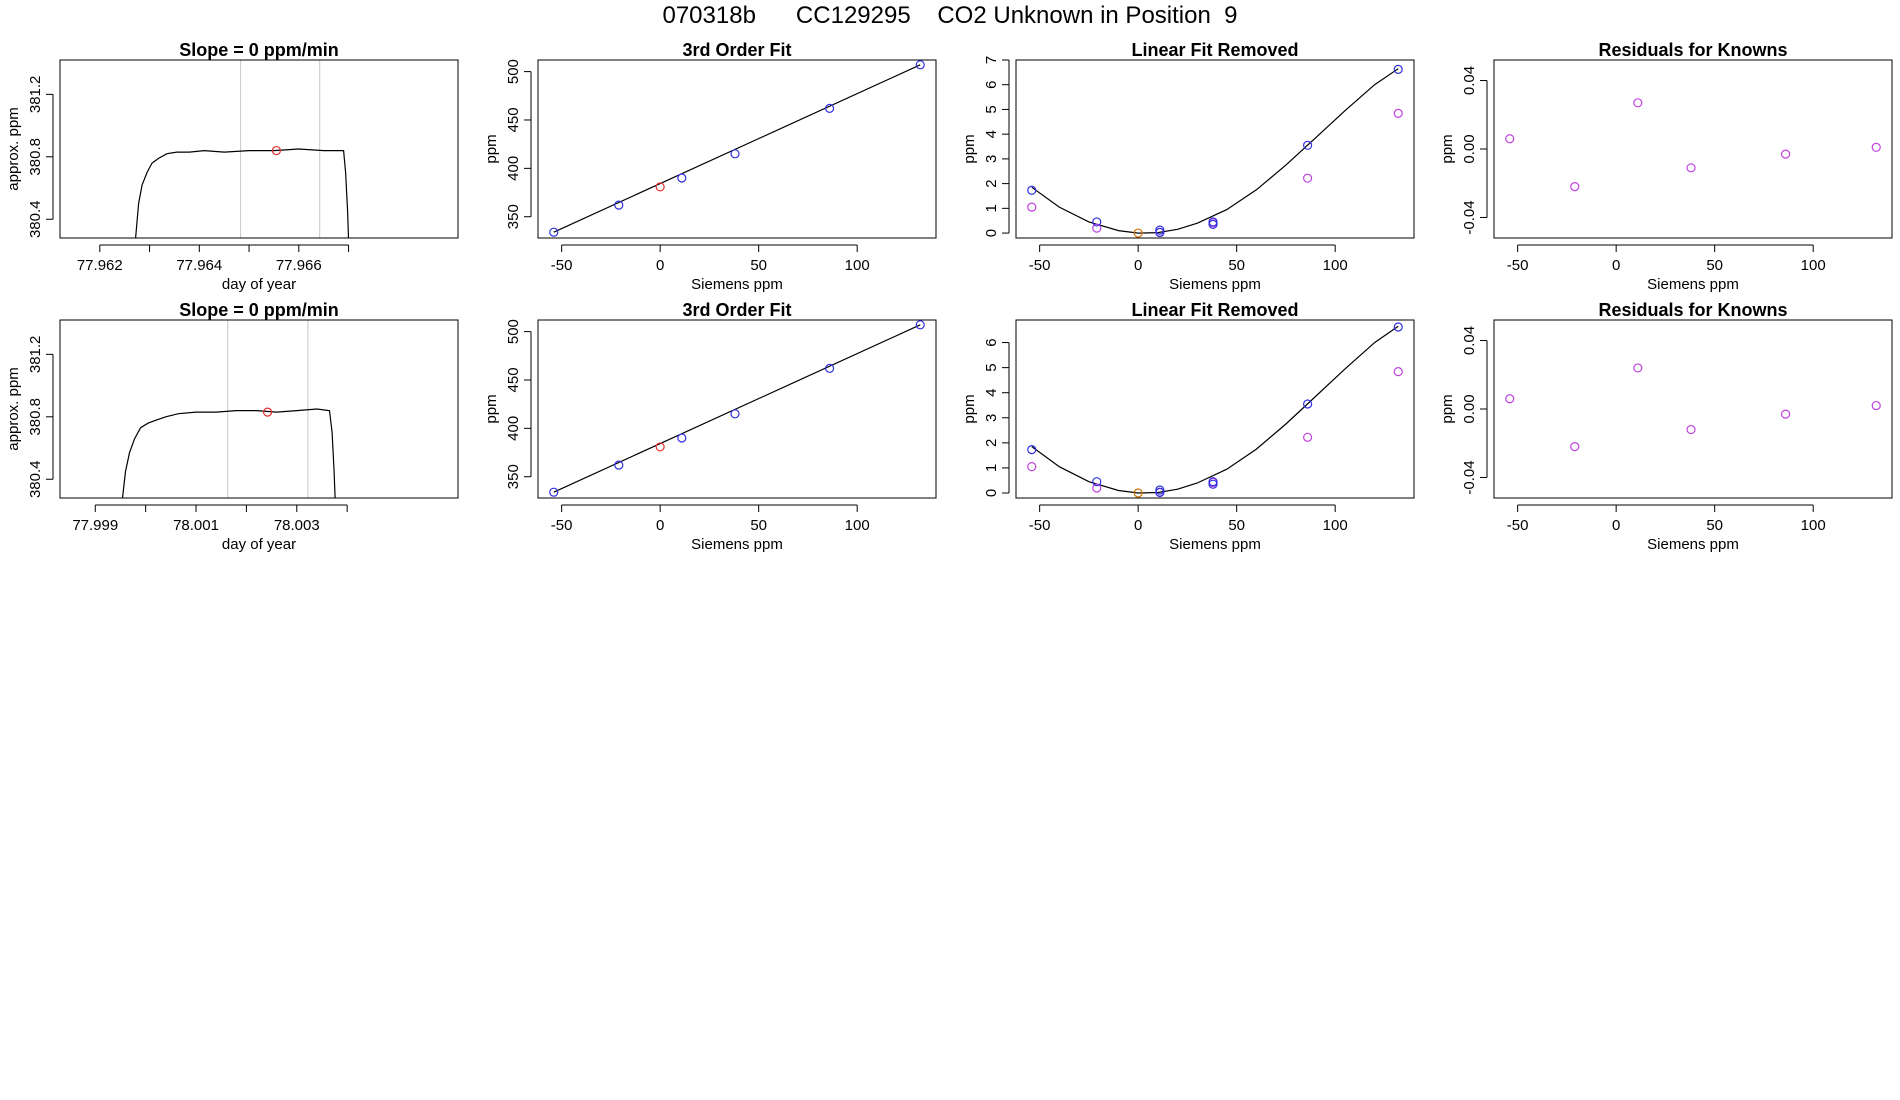  I want to click on y-tick-label: 6, so click(991, 85).